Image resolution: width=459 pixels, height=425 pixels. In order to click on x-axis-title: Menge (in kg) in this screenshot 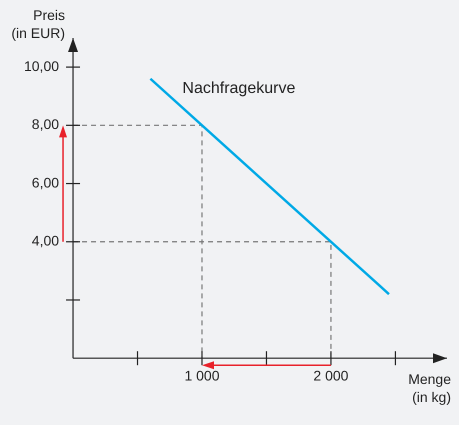, I will do `click(430, 388)`.